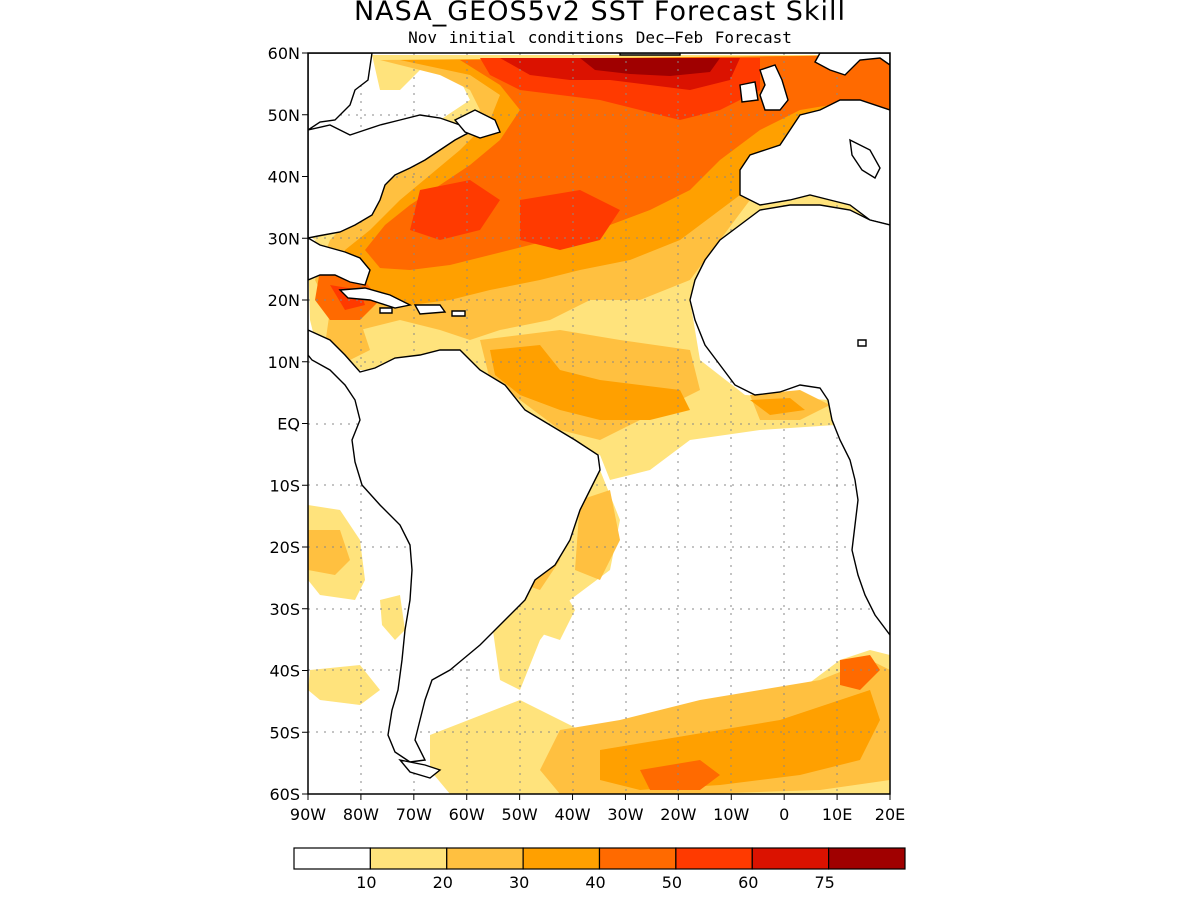  What do you see at coordinates (284, 300) in the screenshot?
I see `lat-label-20n: 20N` at bounding box center [284, 300].